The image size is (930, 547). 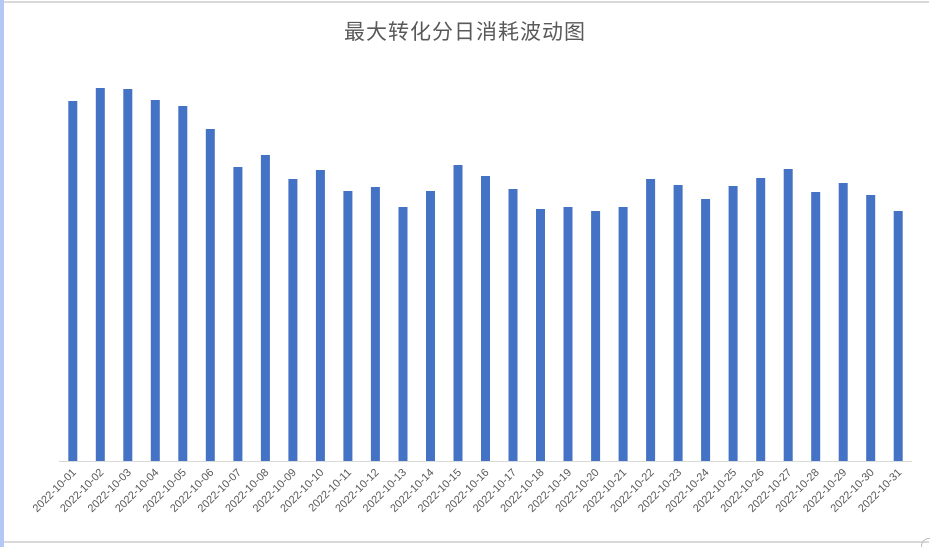 What do you see at coordinates (925, 542) in the screenshot?
I see `resize-handle` at bounding box center [925, 542].